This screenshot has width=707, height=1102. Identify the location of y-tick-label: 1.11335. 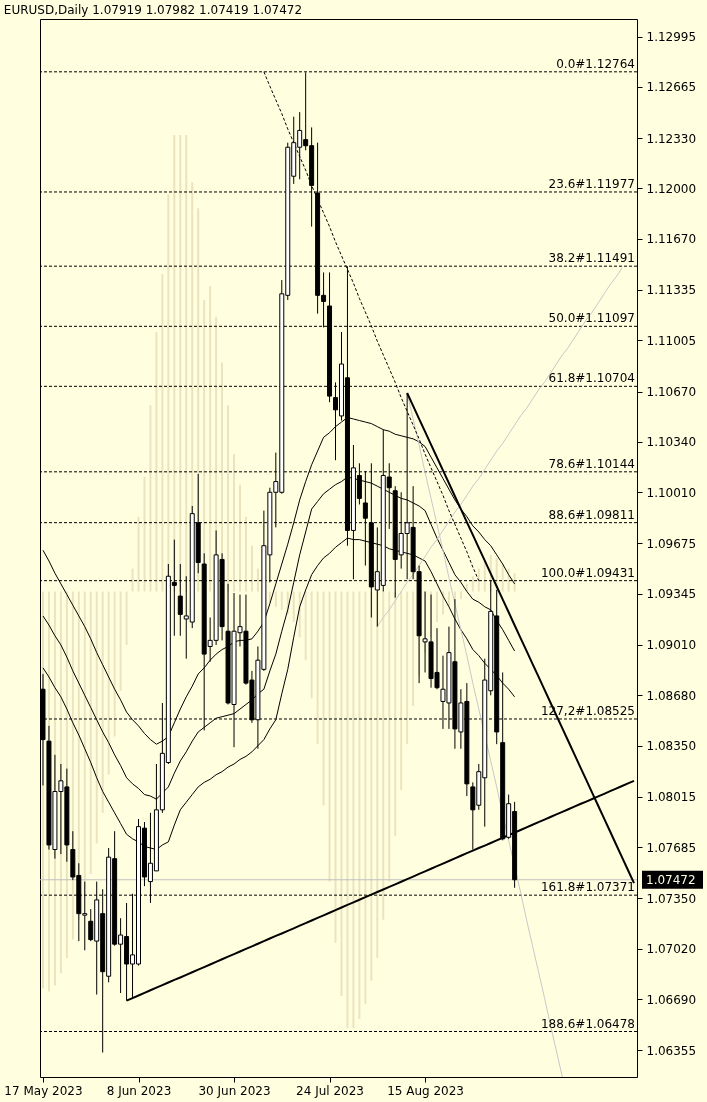
(671, 290).